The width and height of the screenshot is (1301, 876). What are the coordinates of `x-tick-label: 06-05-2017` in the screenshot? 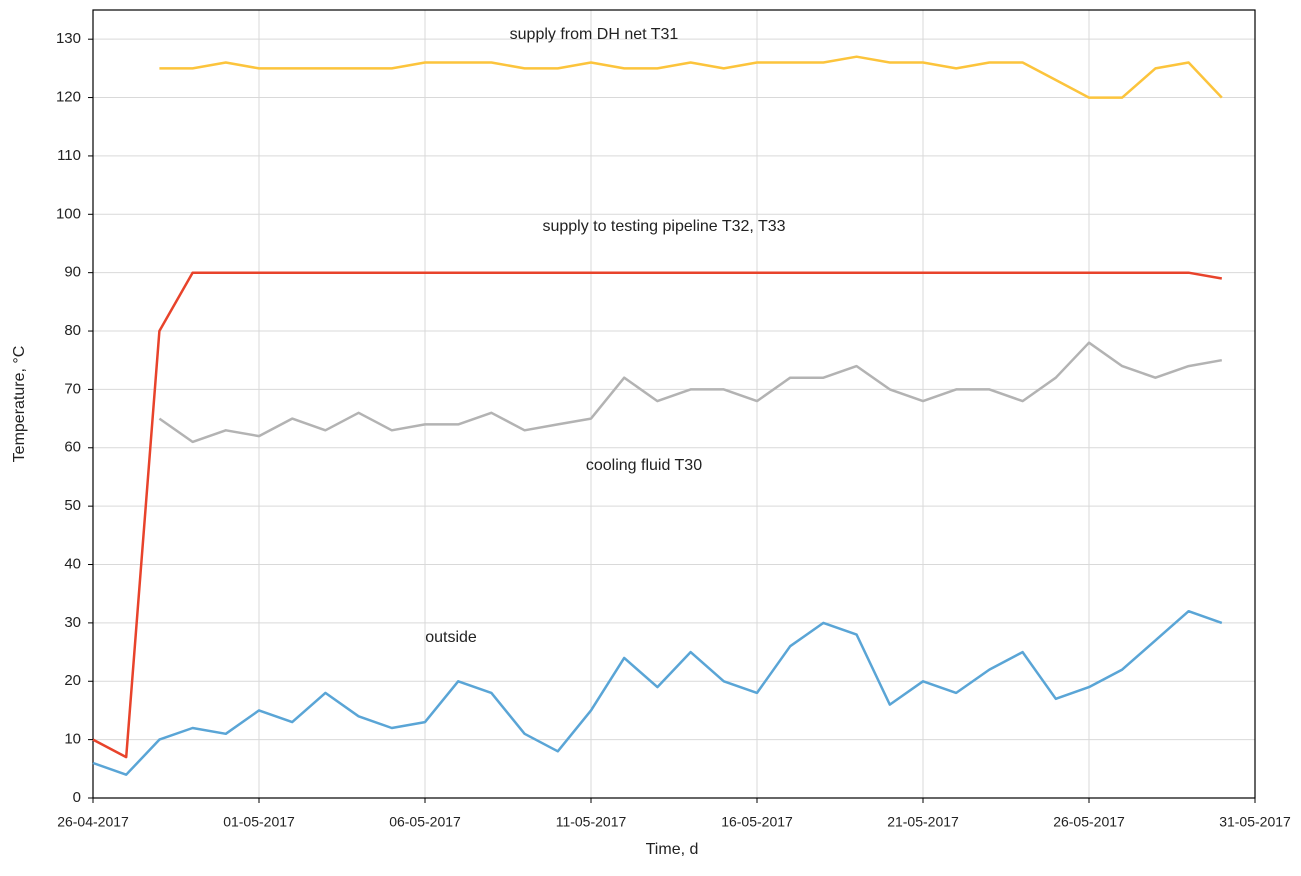 It's located at (425, 822).